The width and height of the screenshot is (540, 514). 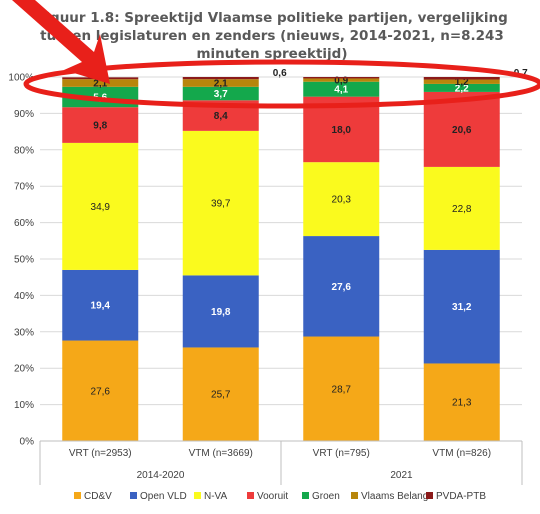 What do you see at coordinates (221, 453) in the screenshot?
I see `x-tick-label: VTM (n=3669)` at bounding box center [221, 453].